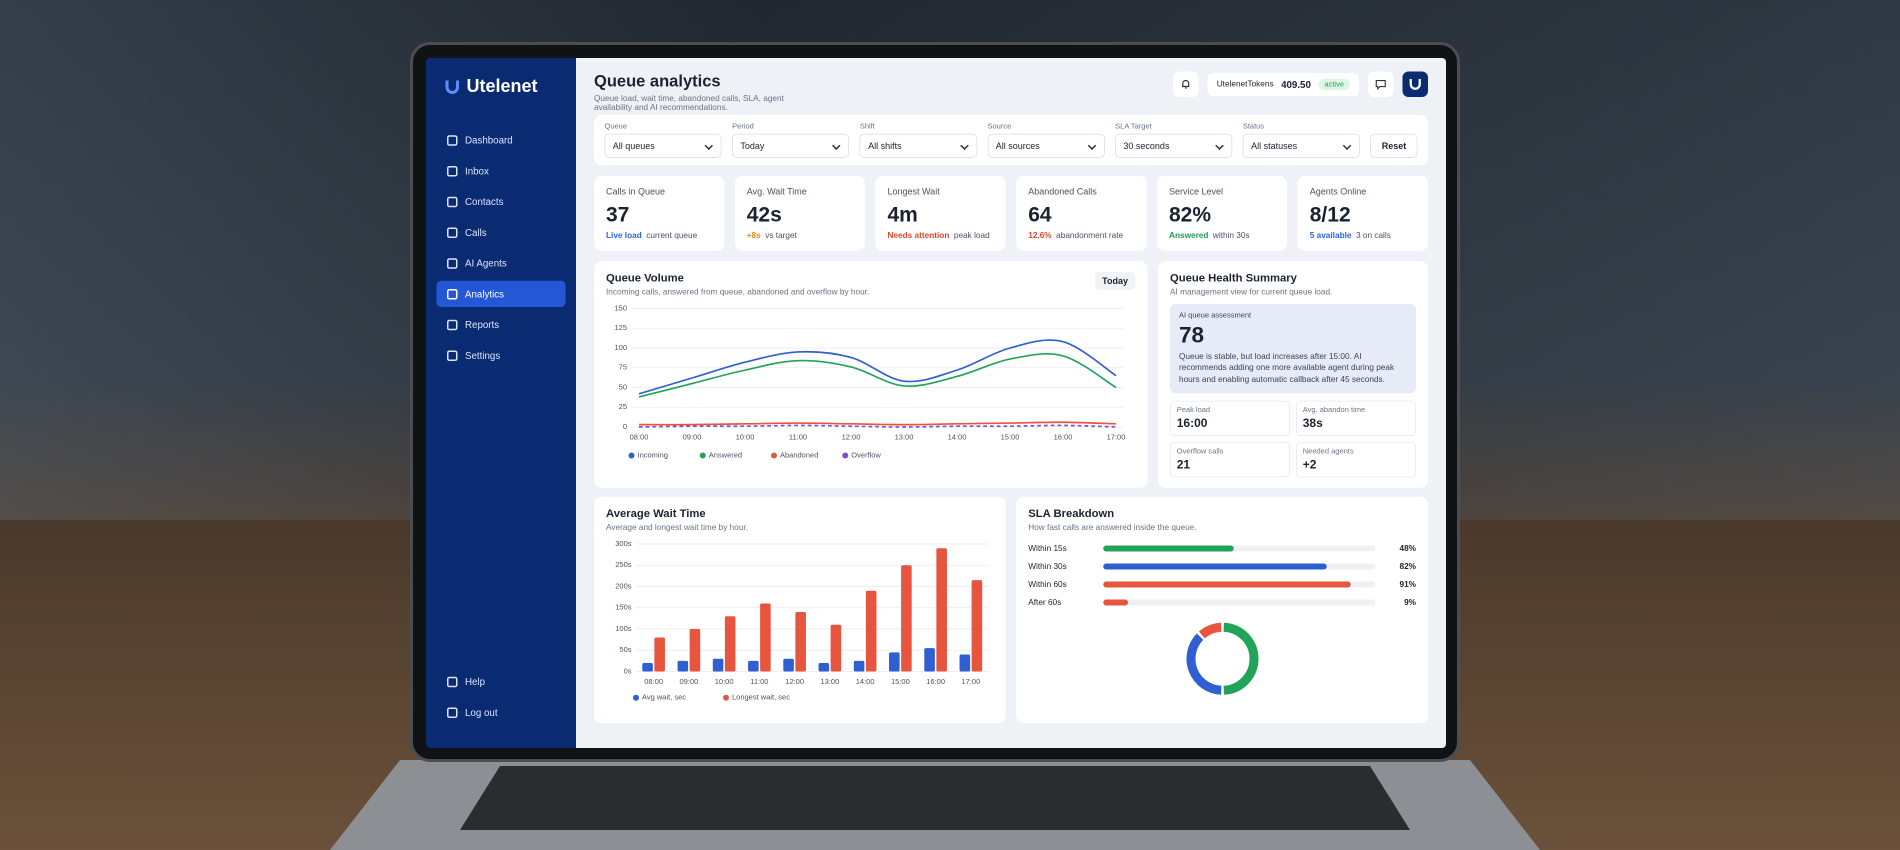  What do you see at coordinates (624, 236) in the screenshot?
I see `kpi-note-highlight: Live load` at bounding box center [624, 236].